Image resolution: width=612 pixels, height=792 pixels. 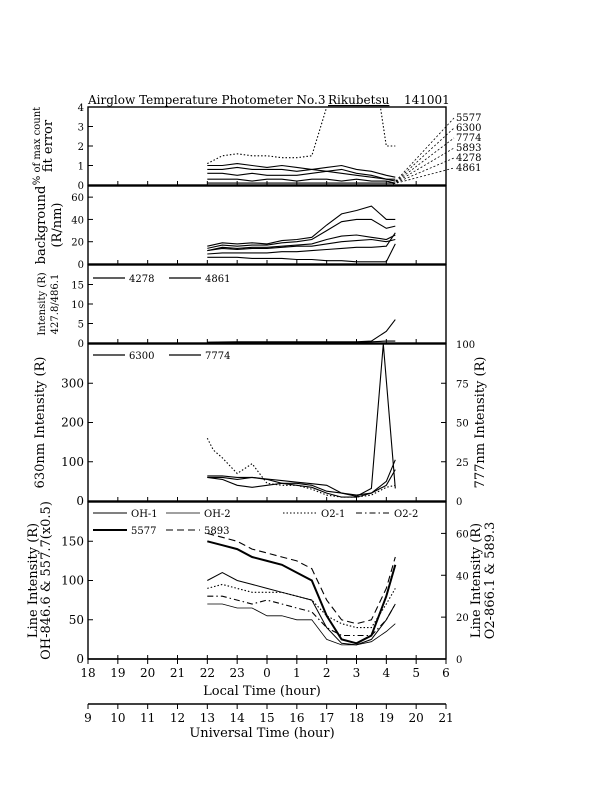 What do you see at coordinates (462, 424) in the screenshot?
I see `y-right-tick-label: 50` at bounding box center [462, 424].